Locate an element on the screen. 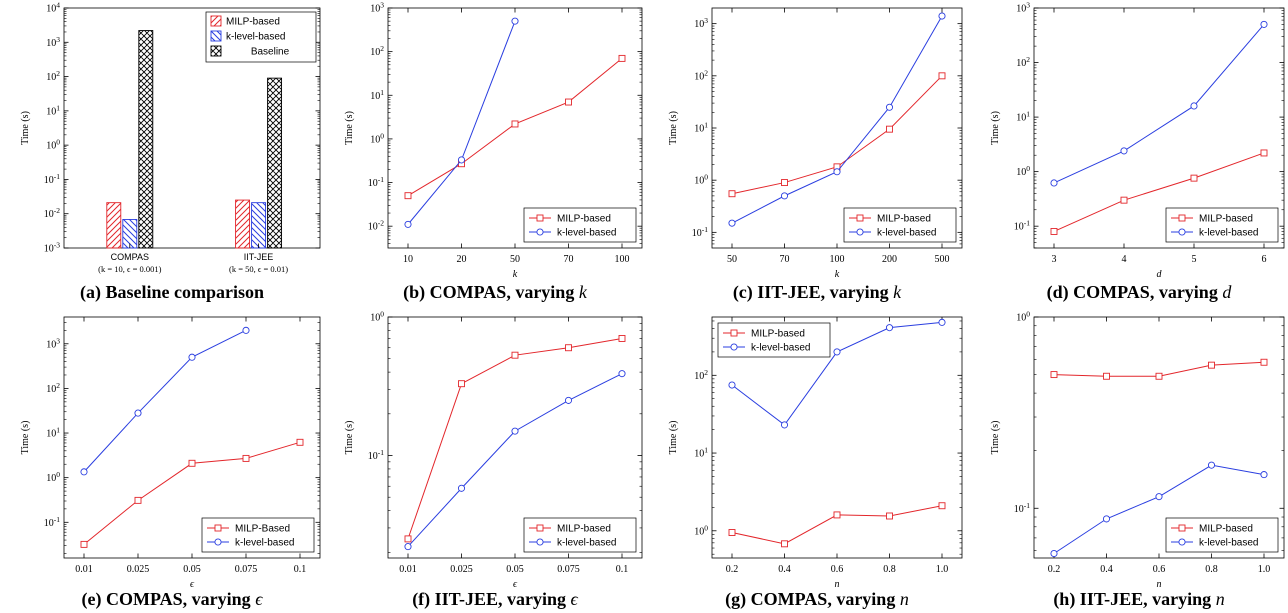  panel-caption: (h) IIT-JEE, varying n is located at coordinates (1138, 599).